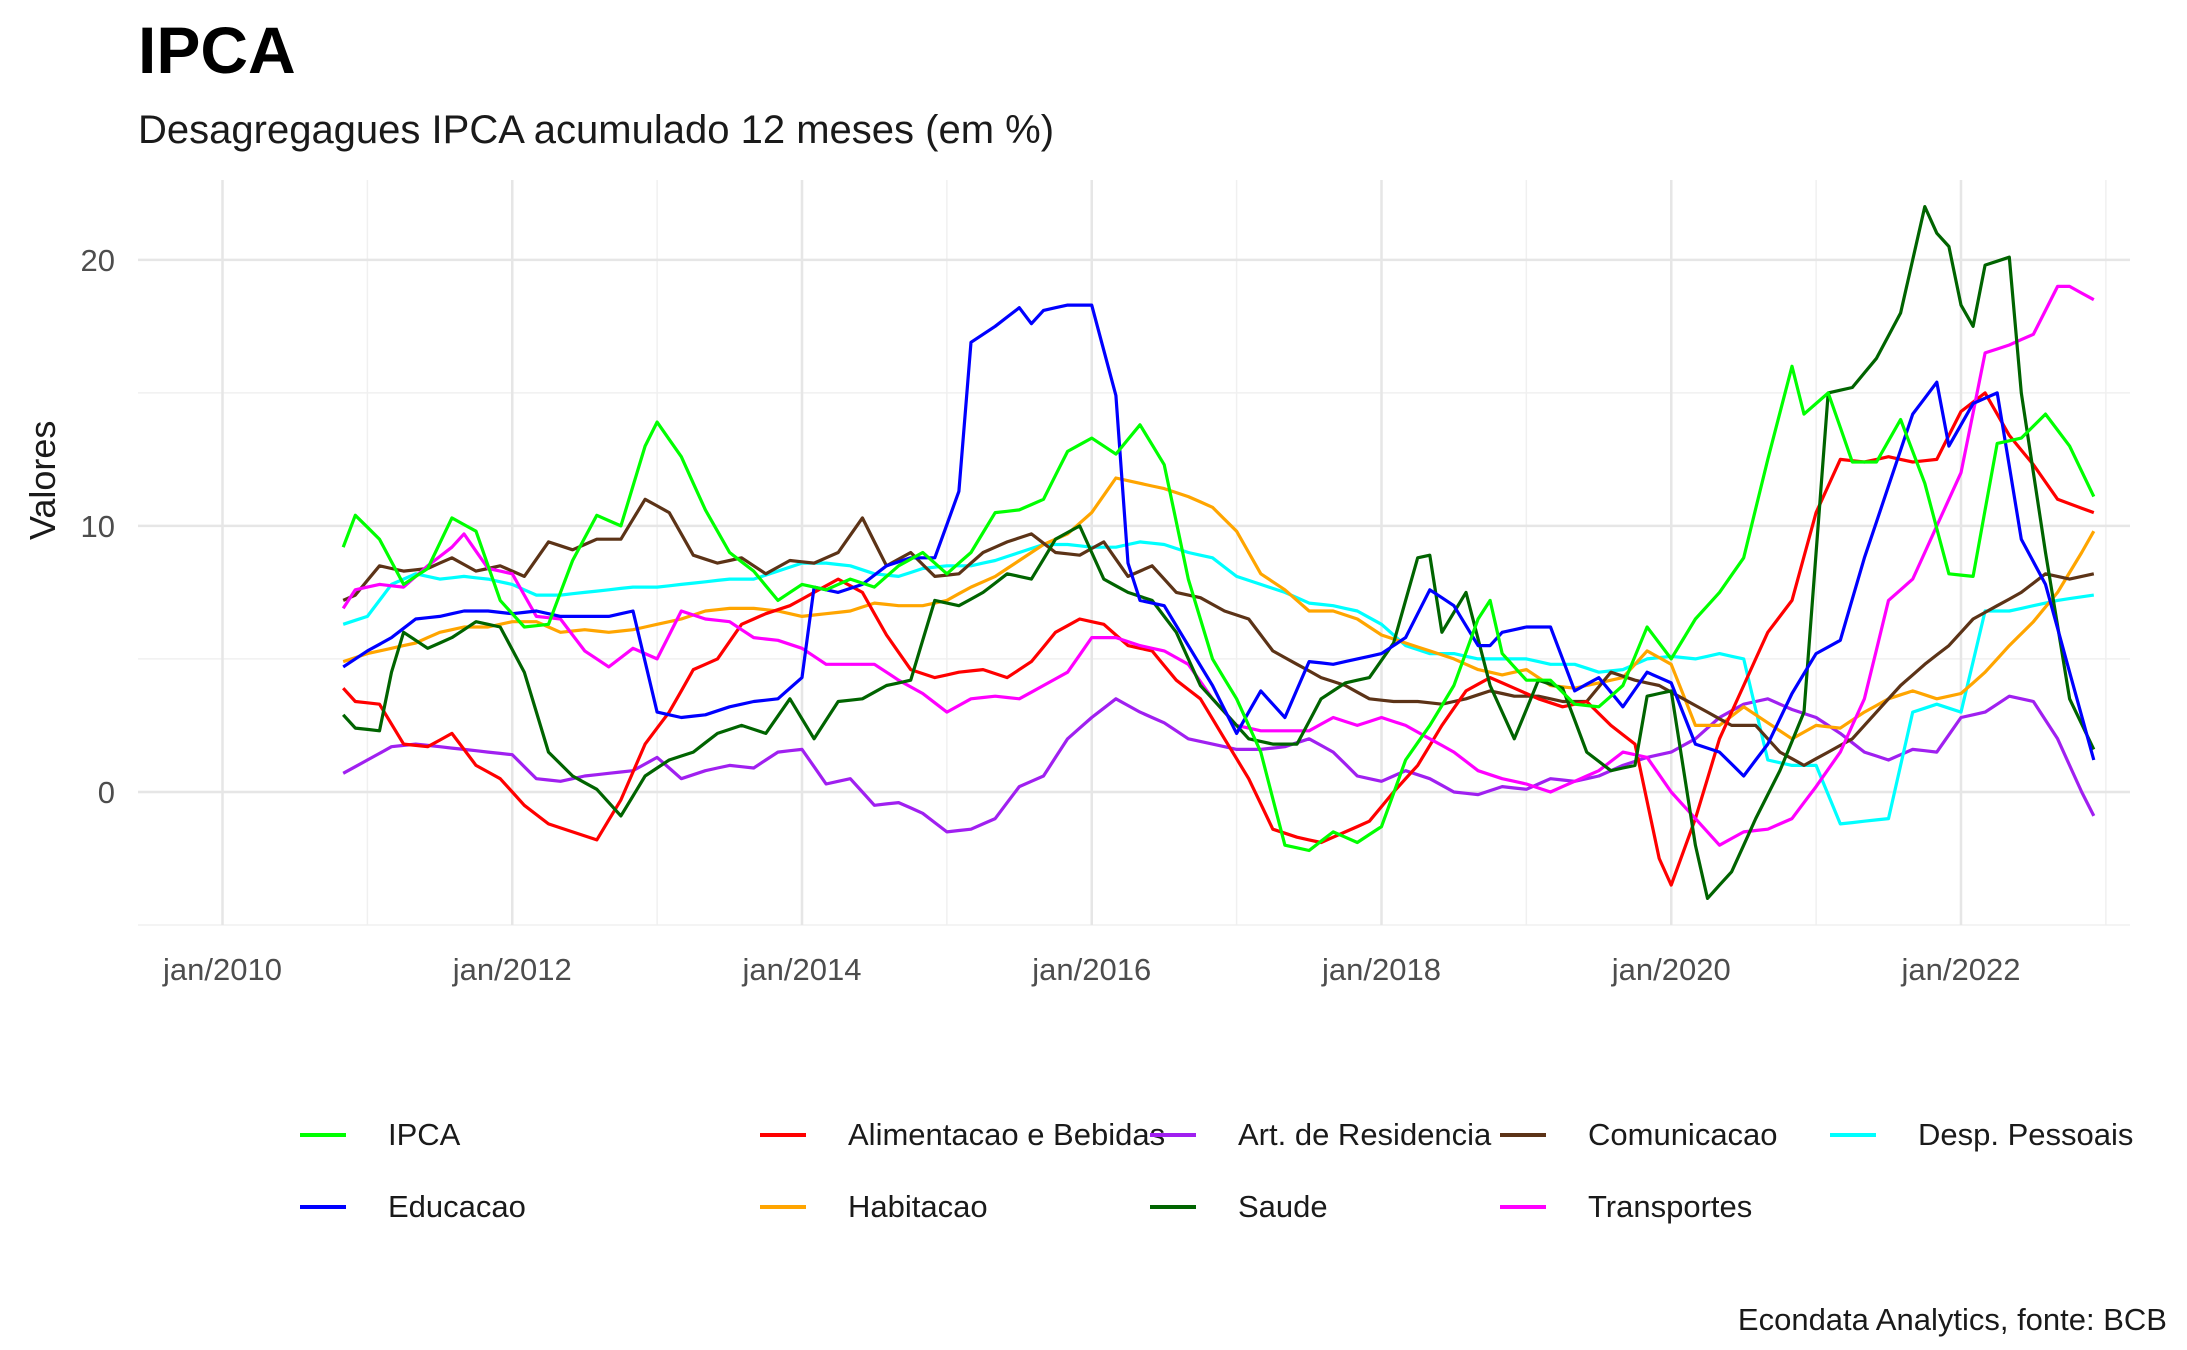 Image resolution: width=2187 pixels, height=1350 pixels. Describe the element at coordinates (1961, 969) in the screenshot. I see `x-tick-label: jan/2022` at that location.